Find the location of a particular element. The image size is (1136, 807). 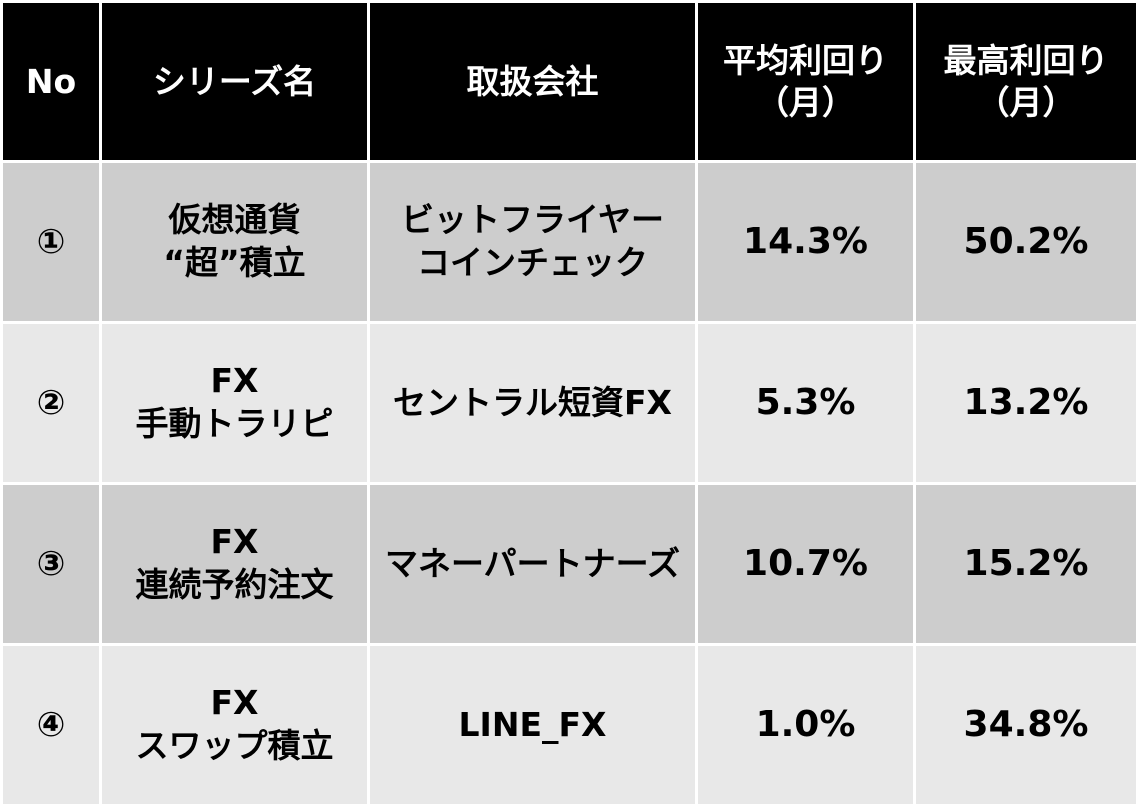

series-name-line: “超”積立 is located at coordinates (234, 262).